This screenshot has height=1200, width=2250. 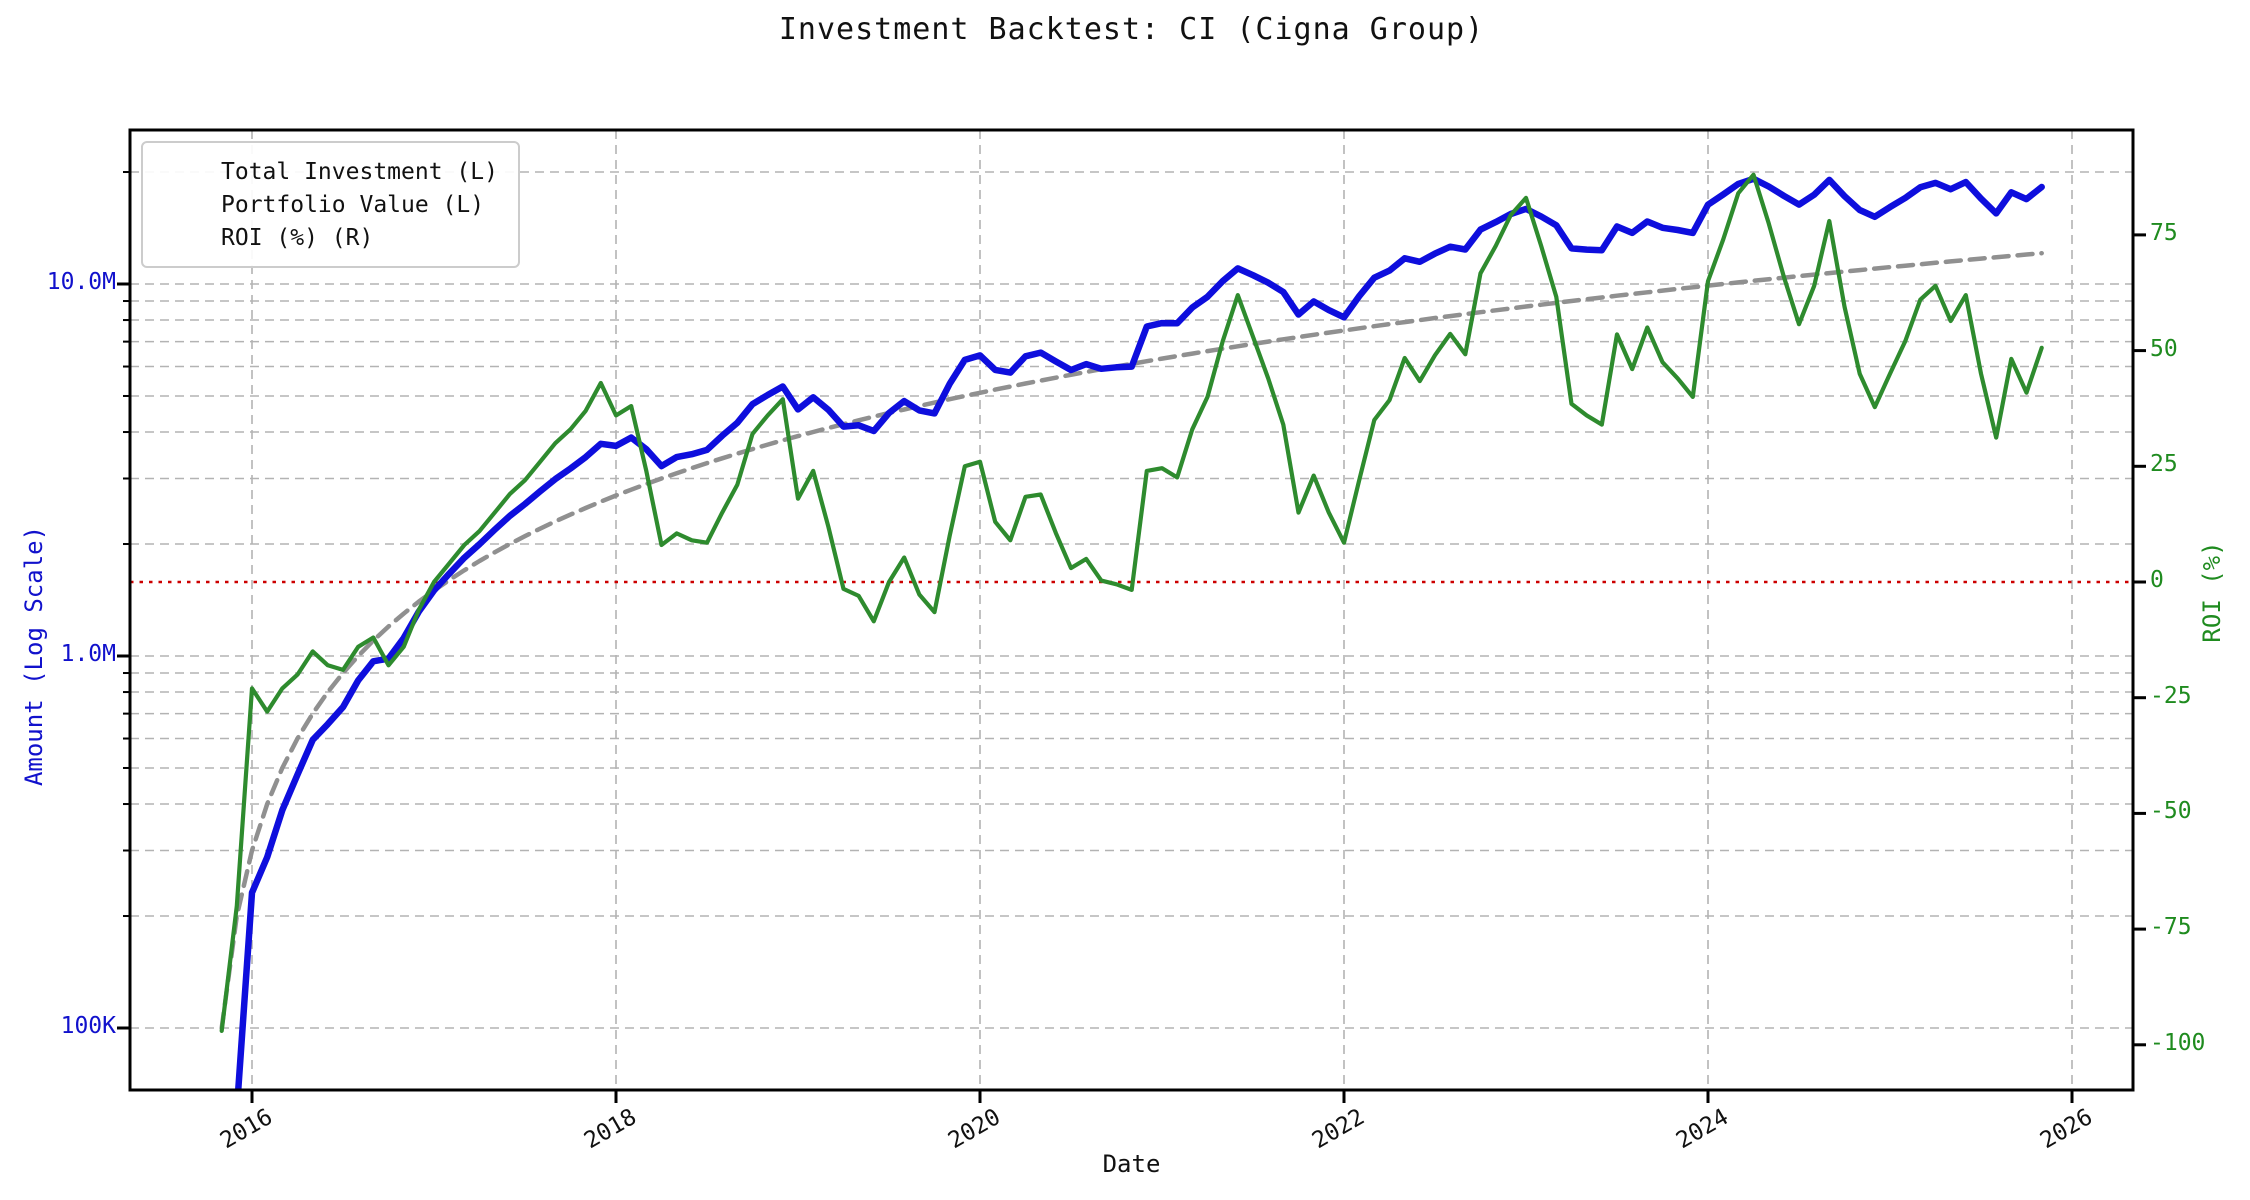 I want to click on legend-label: Total Investment (L), so click(x=359, y=171).